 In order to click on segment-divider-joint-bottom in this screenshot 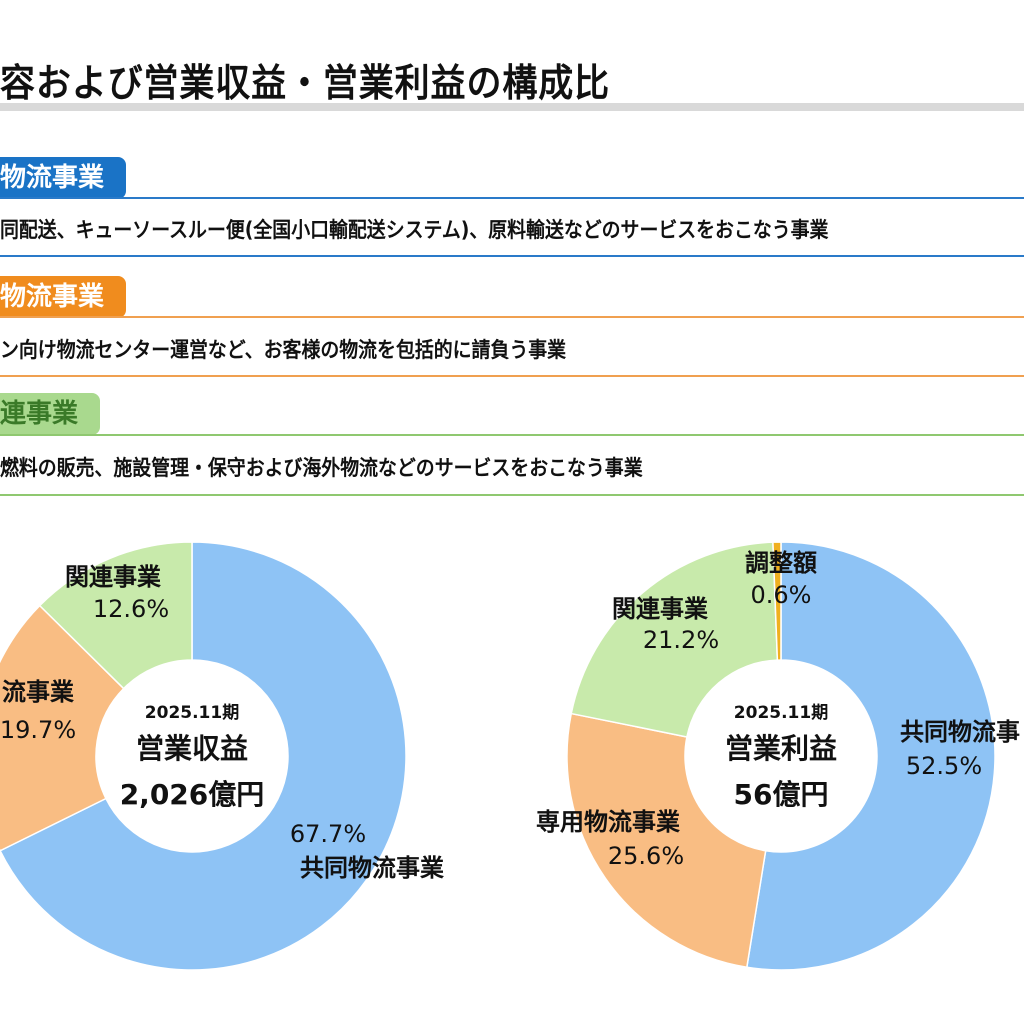, I will do `click(512, 256)`.